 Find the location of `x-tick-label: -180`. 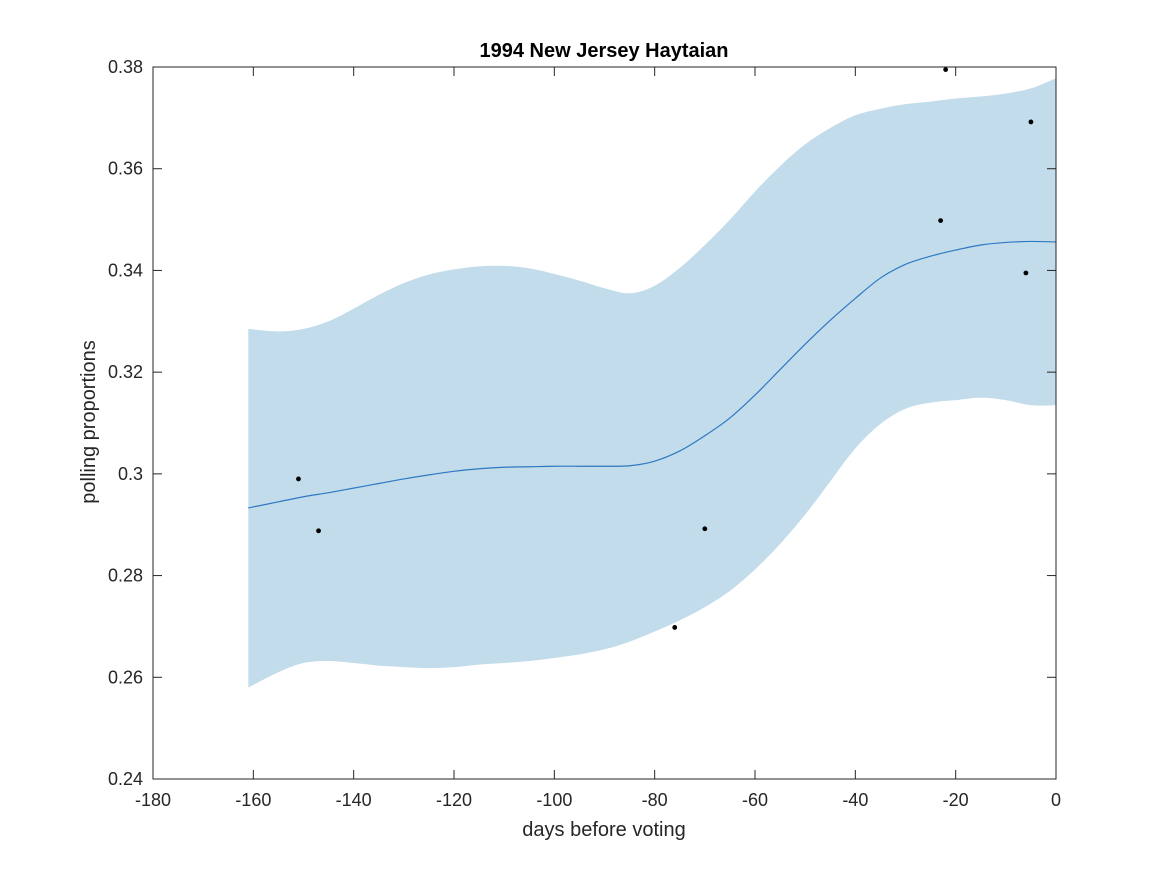

x-tick-label: -180 is located at coordinates (153, 800).